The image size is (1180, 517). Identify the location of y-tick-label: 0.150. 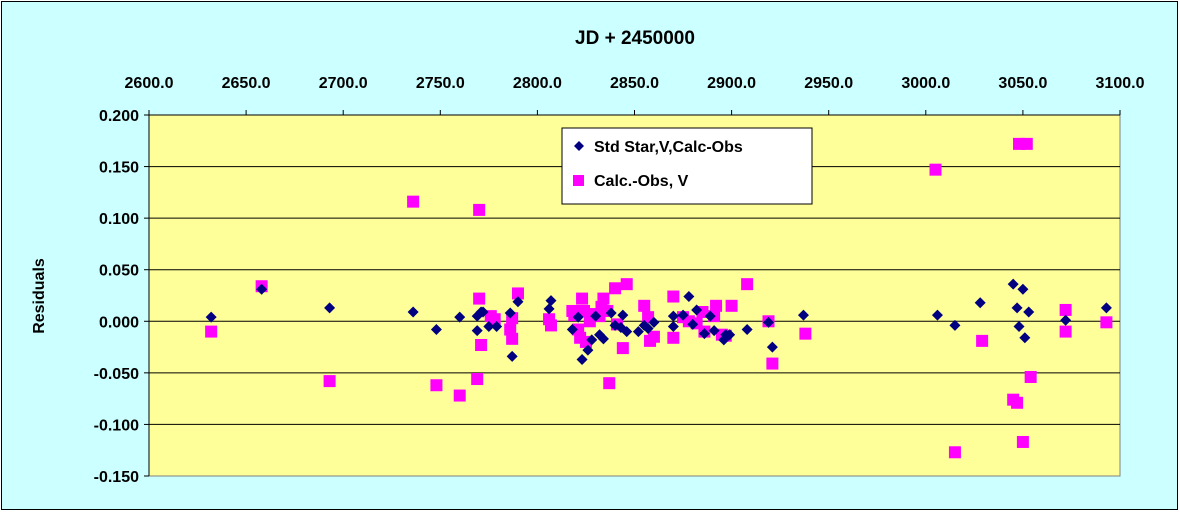
(119, 168).